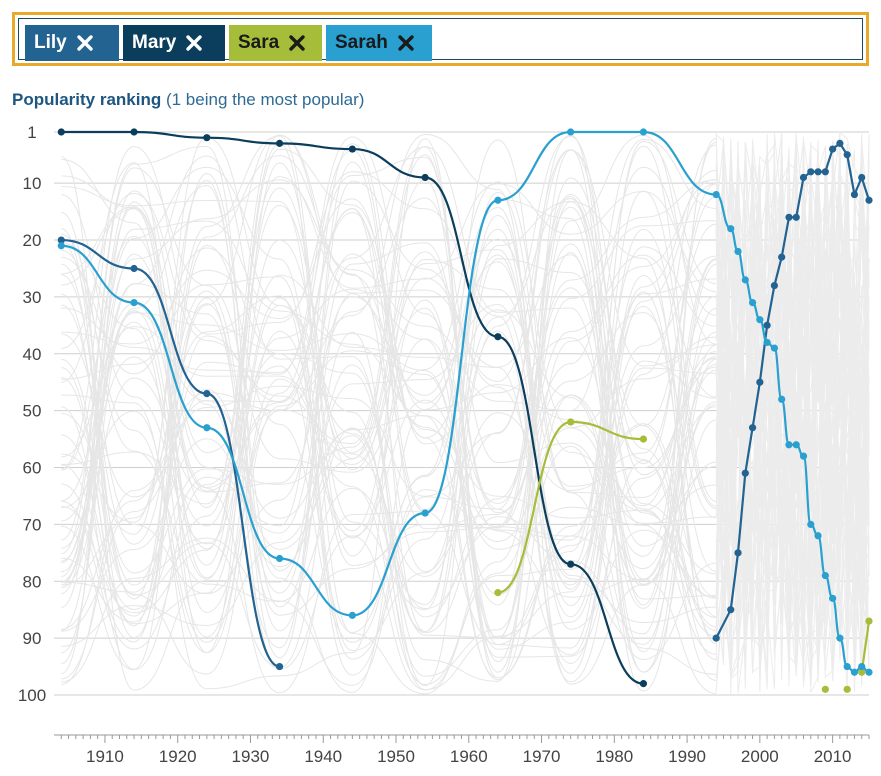  What do you see at coordinates (687, 756) in the screenshot?
I see `x-tick-label: 1990` at bounding box center [687, 756].